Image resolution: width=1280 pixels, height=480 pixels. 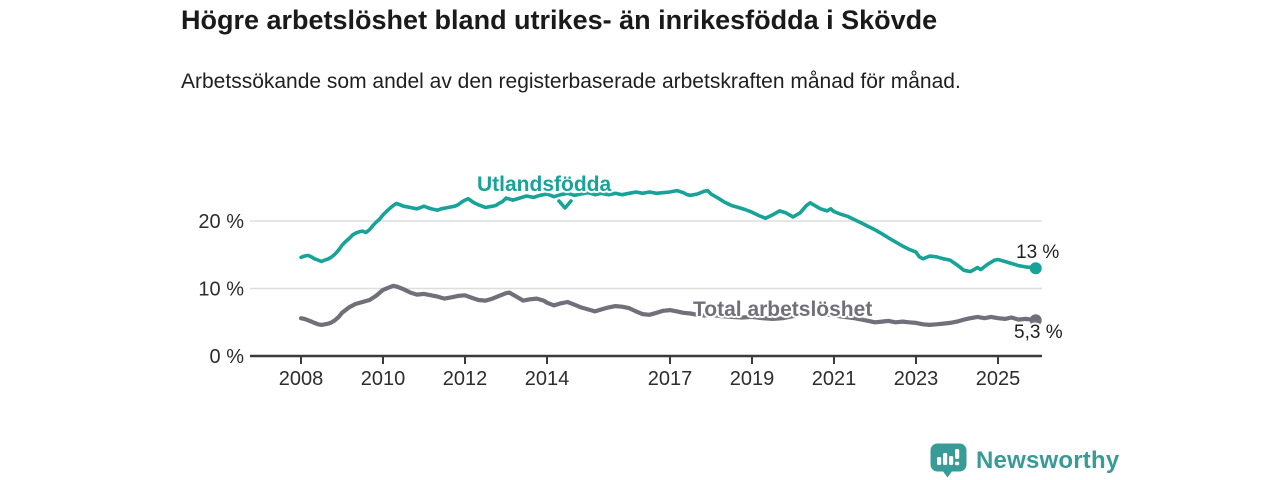 What do you see at coordinates (544, 184) in the screenshot?
I see `series-label-utlandsfodda: Utlandsfödda` at bounding box center [544, 184].